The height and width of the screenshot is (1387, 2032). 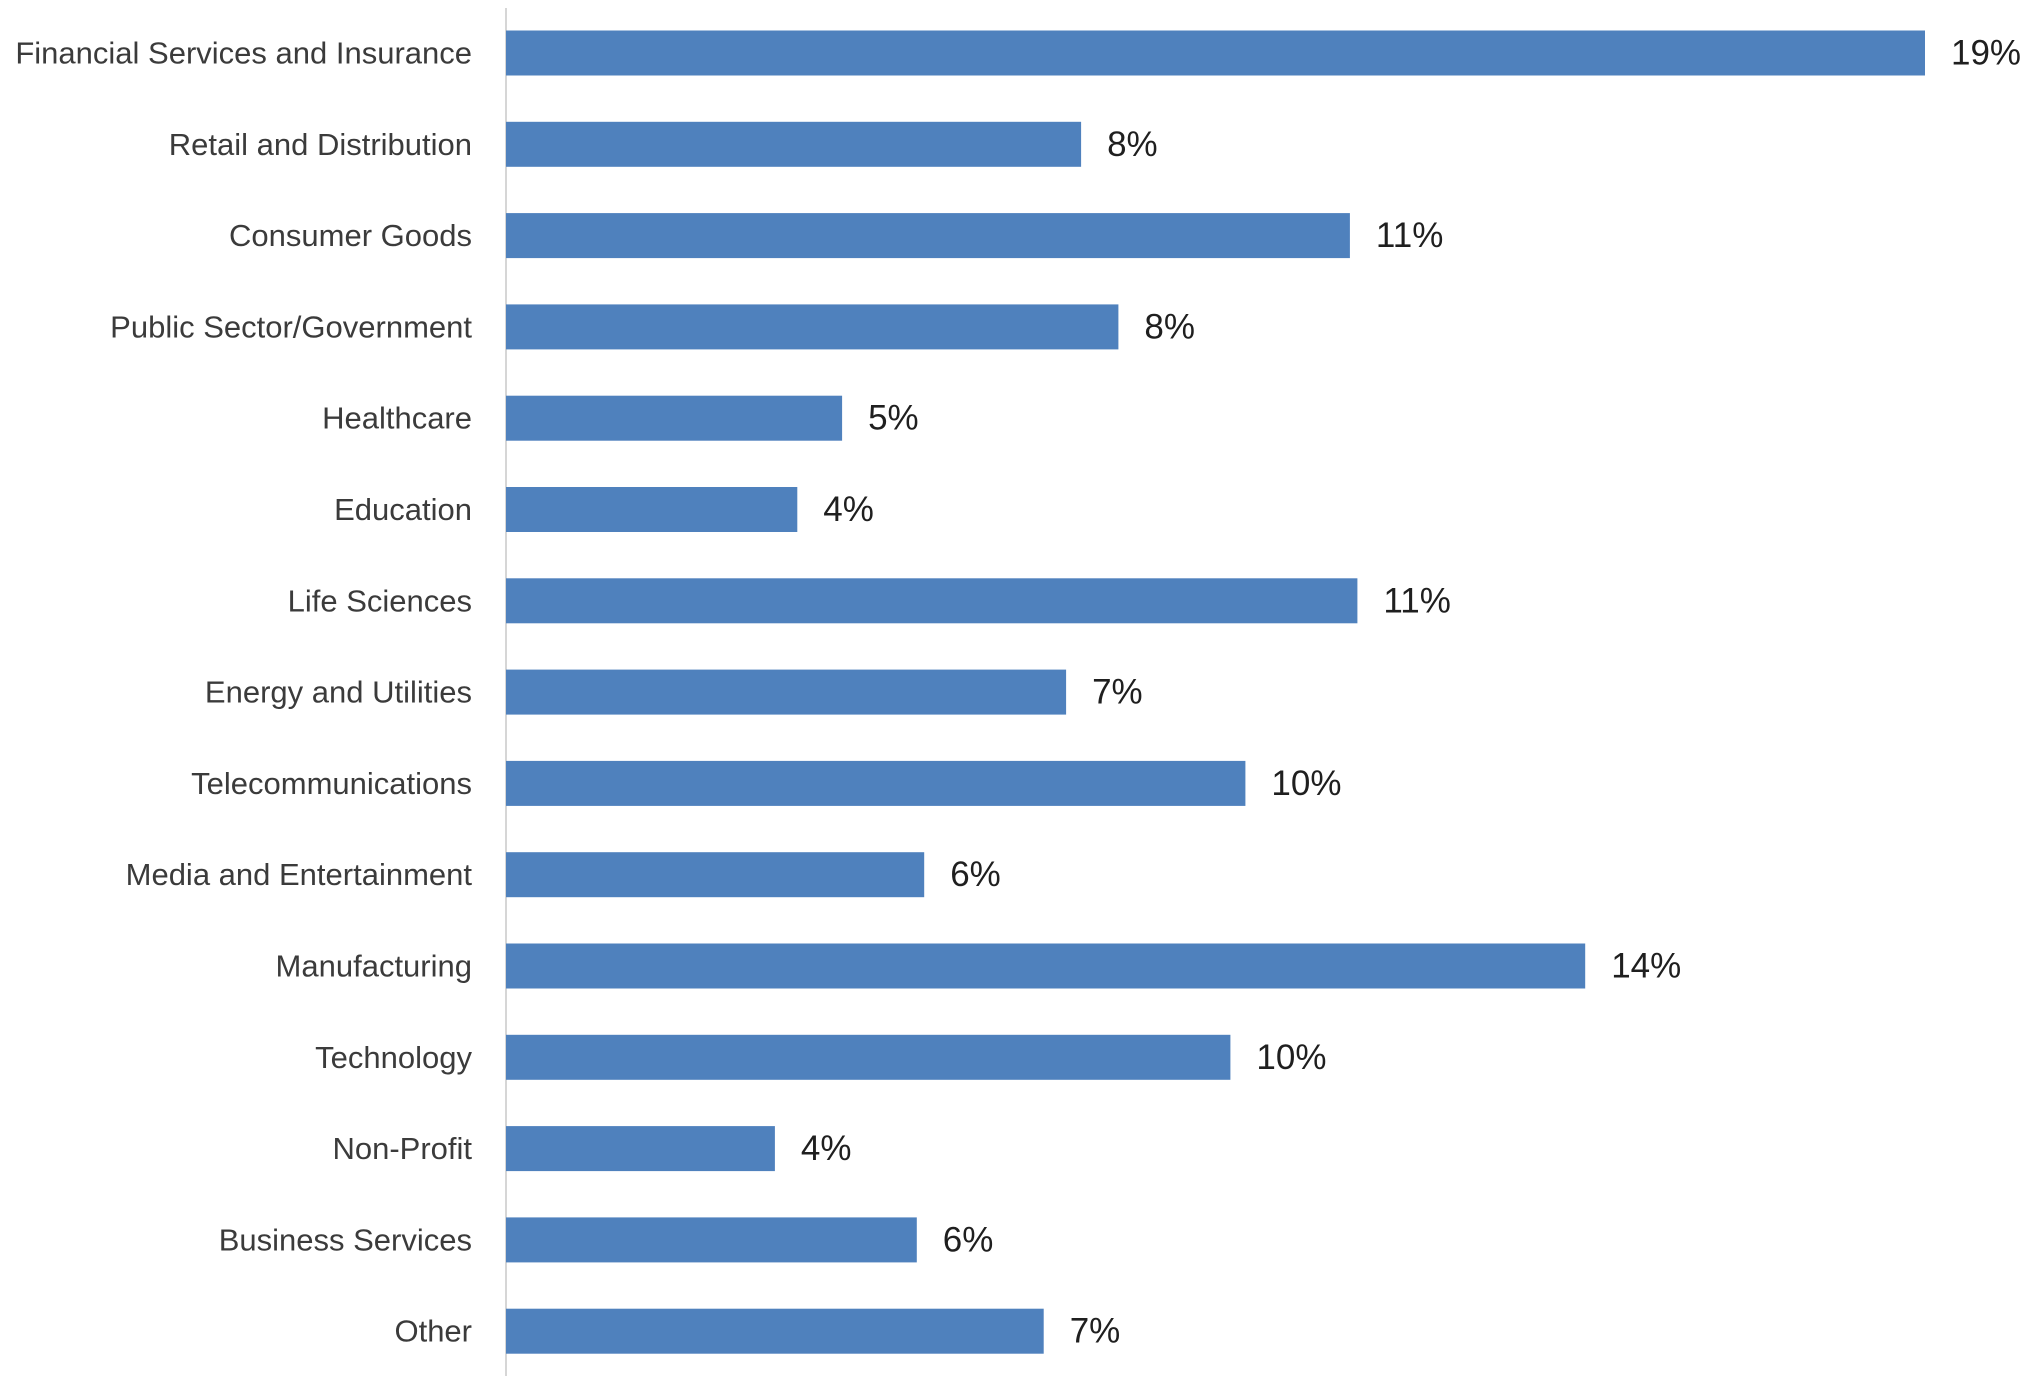 I want to click on value-label: 19%, so click(x=1986, y=53).